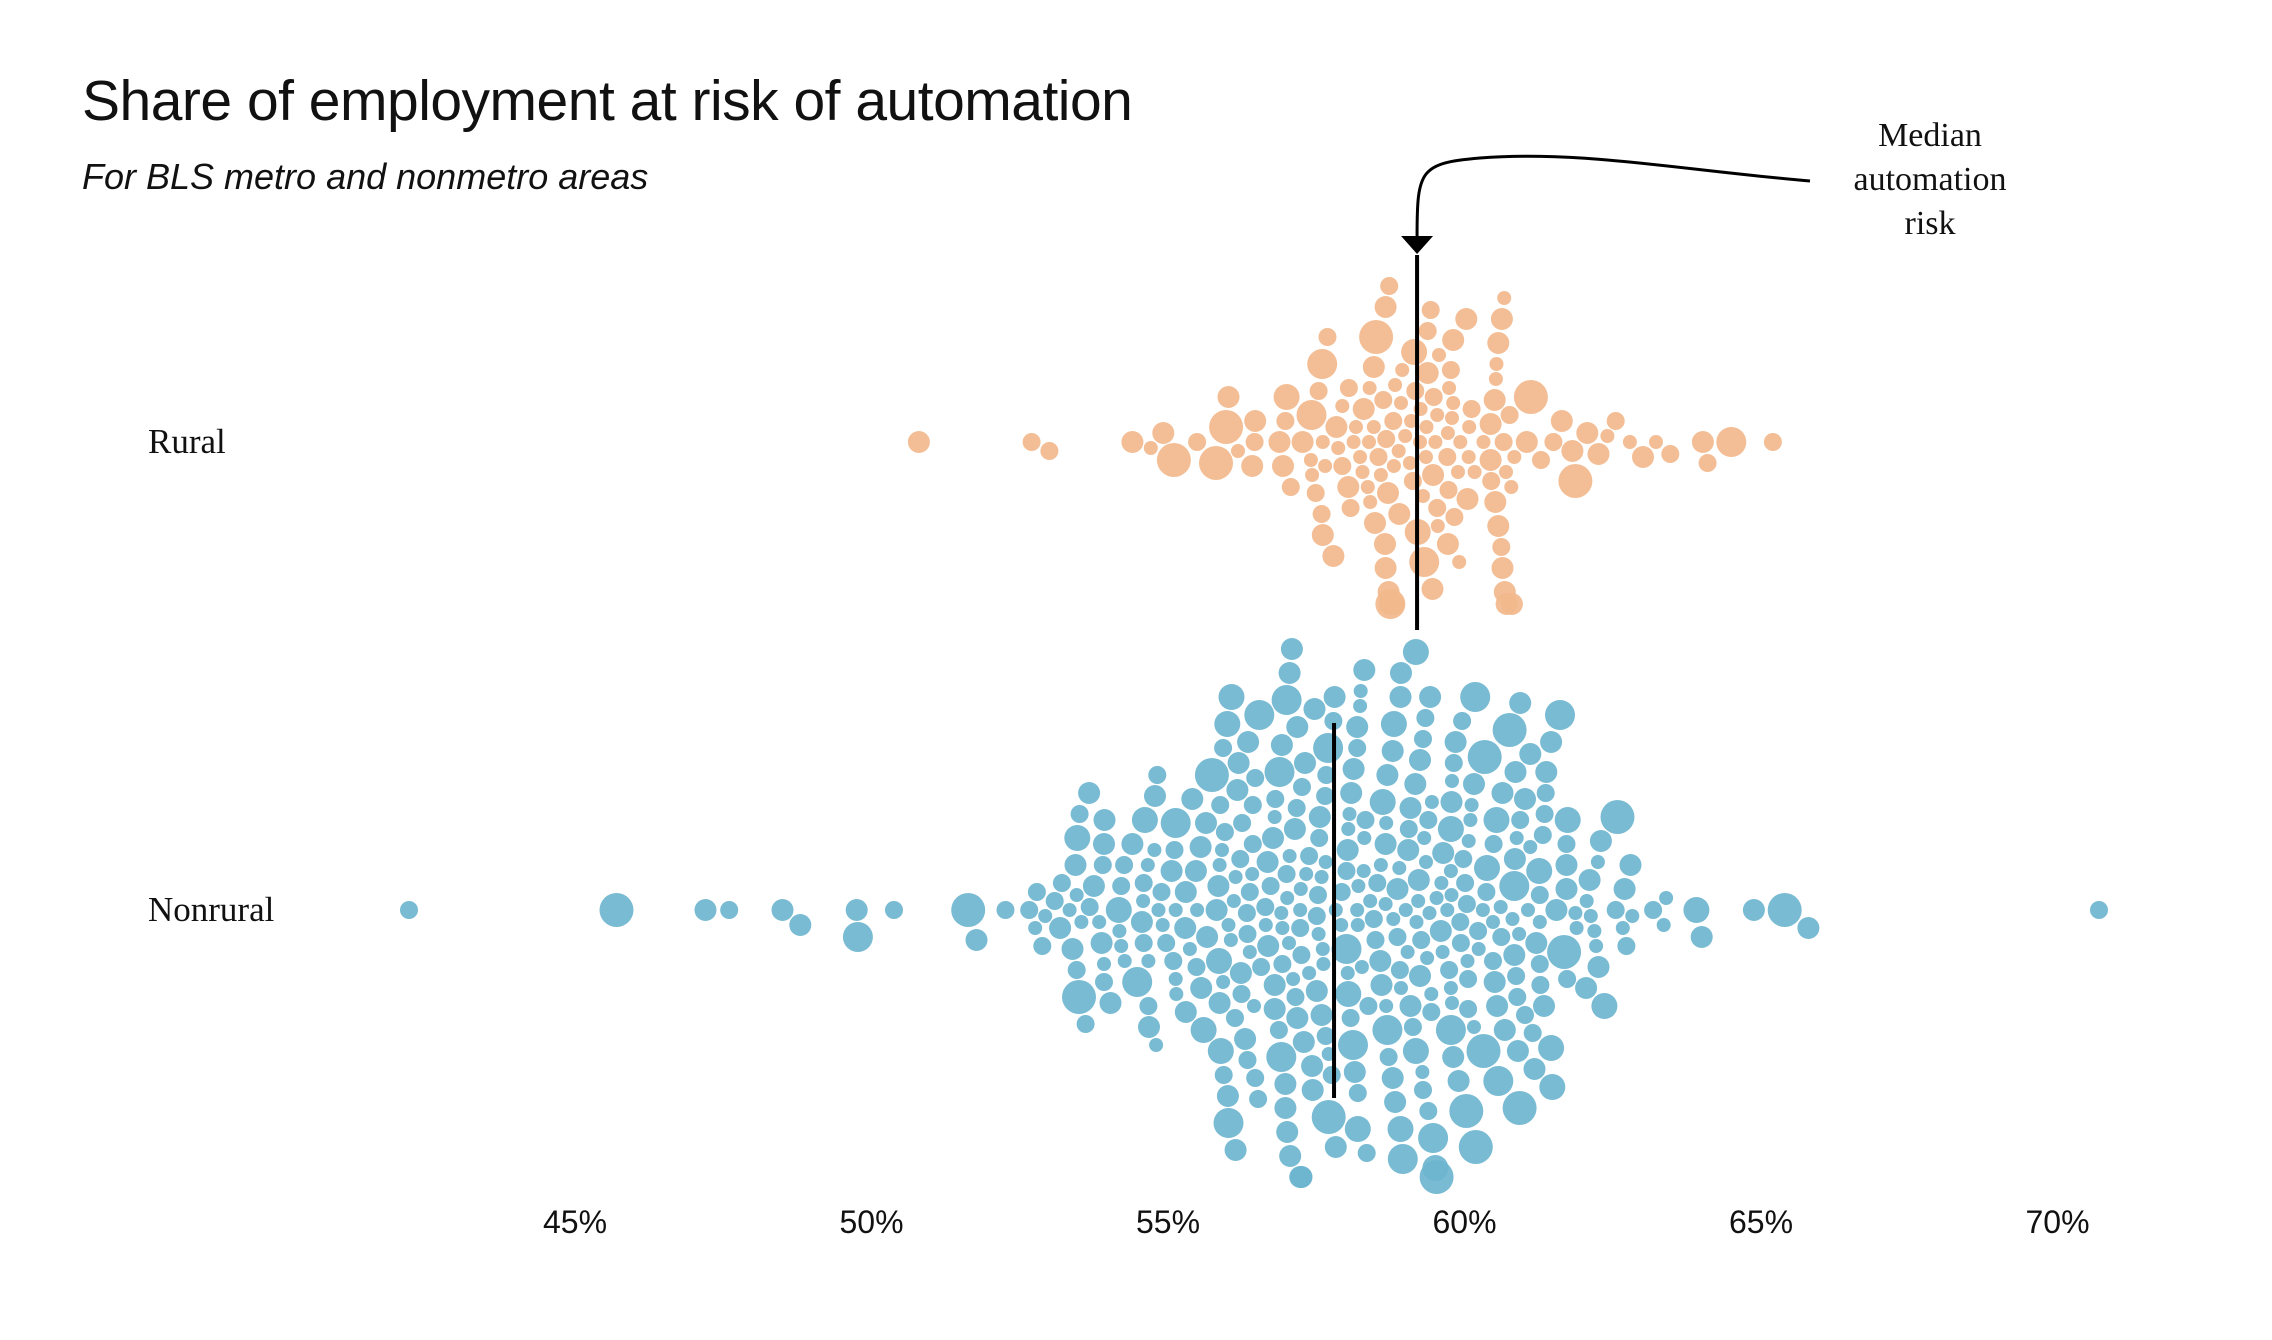 The height and width of the screenshot is (1340, 2272). I want to click on median-arrowhead, so click(1417, 245).